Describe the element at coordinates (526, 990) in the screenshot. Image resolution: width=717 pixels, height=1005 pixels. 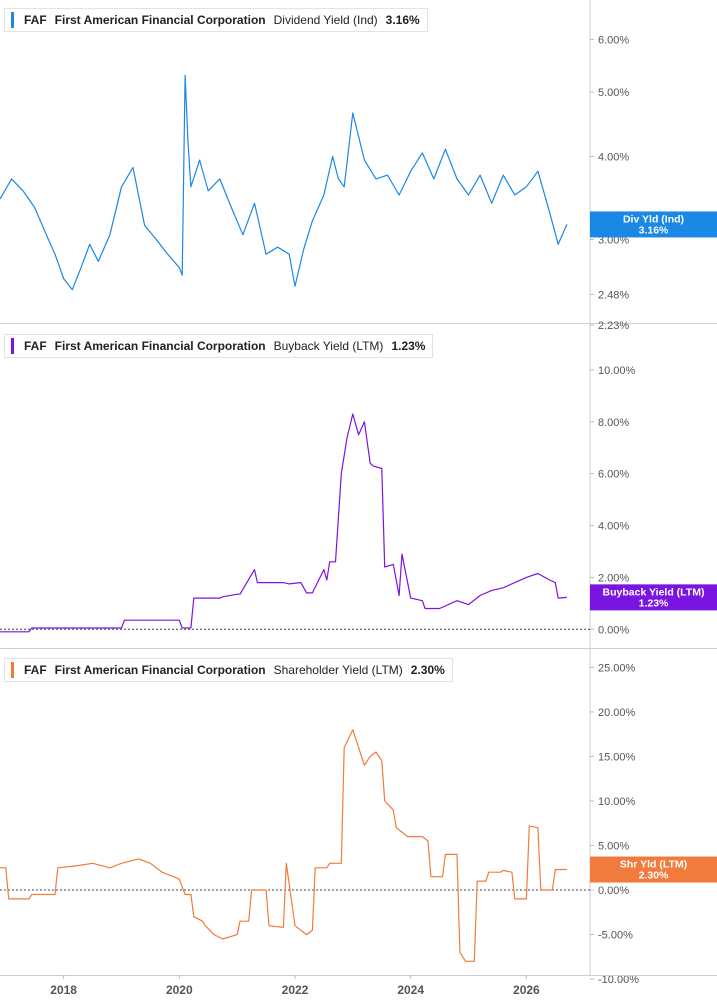
I see `x-tick-label: 2026` at that location.